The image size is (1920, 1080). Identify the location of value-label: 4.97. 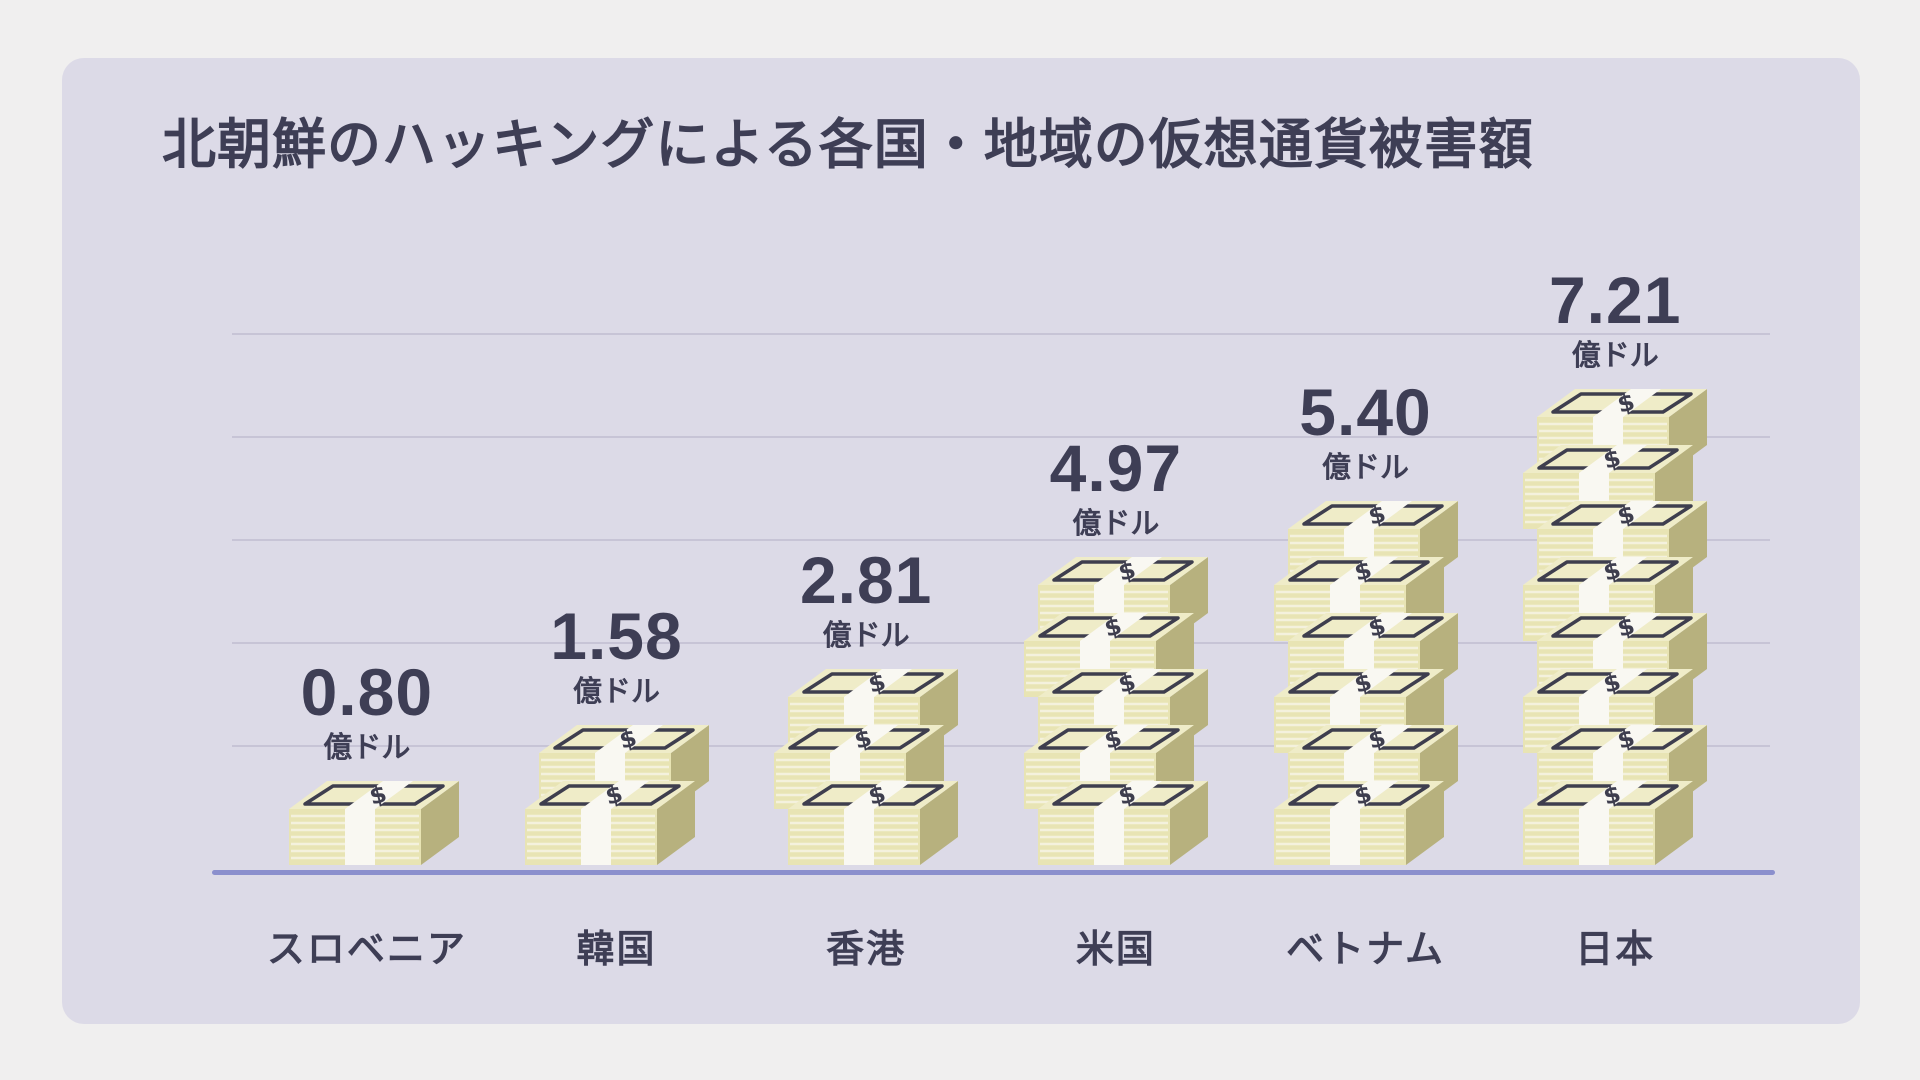
(1116, 468).